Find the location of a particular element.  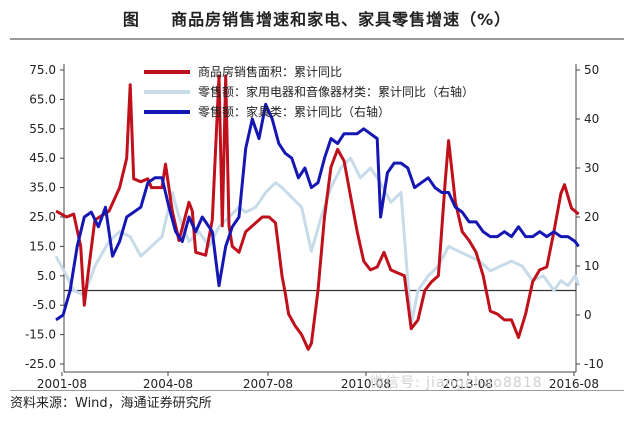

right-tick-label: 40 is located at coordinates (591, 119).